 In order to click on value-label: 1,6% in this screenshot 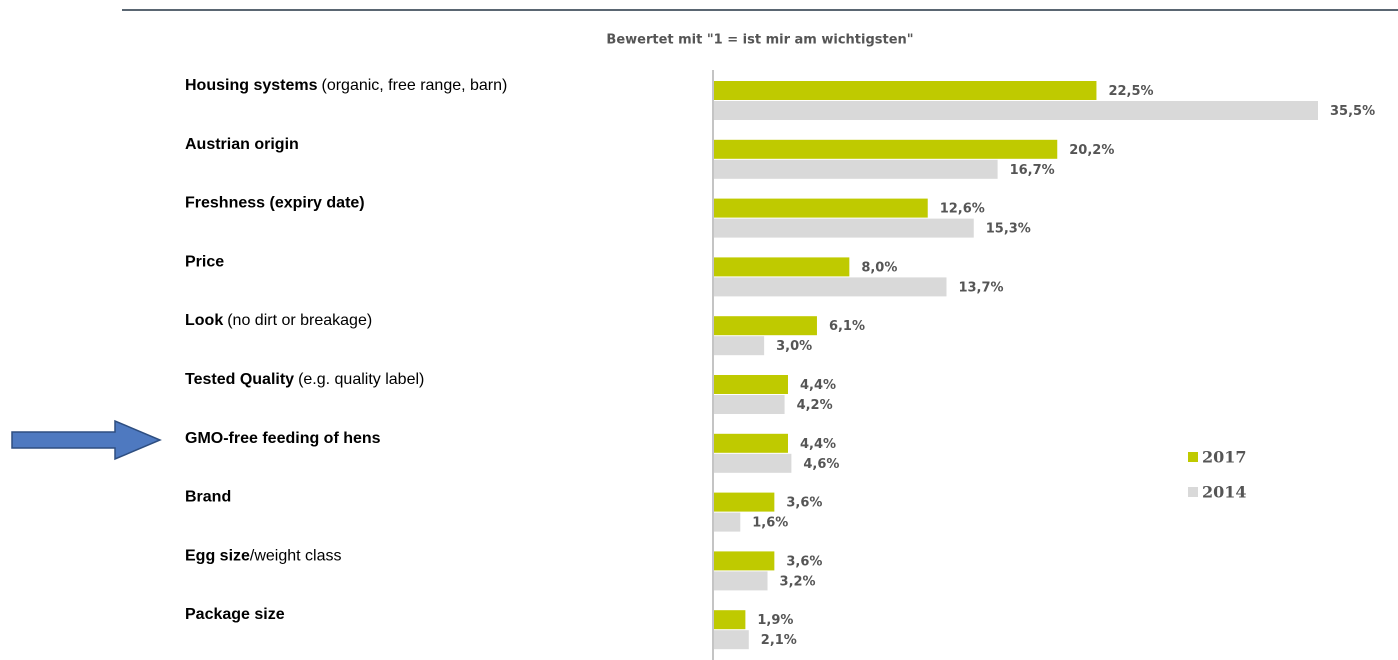, I will do `click(770, 523)`.